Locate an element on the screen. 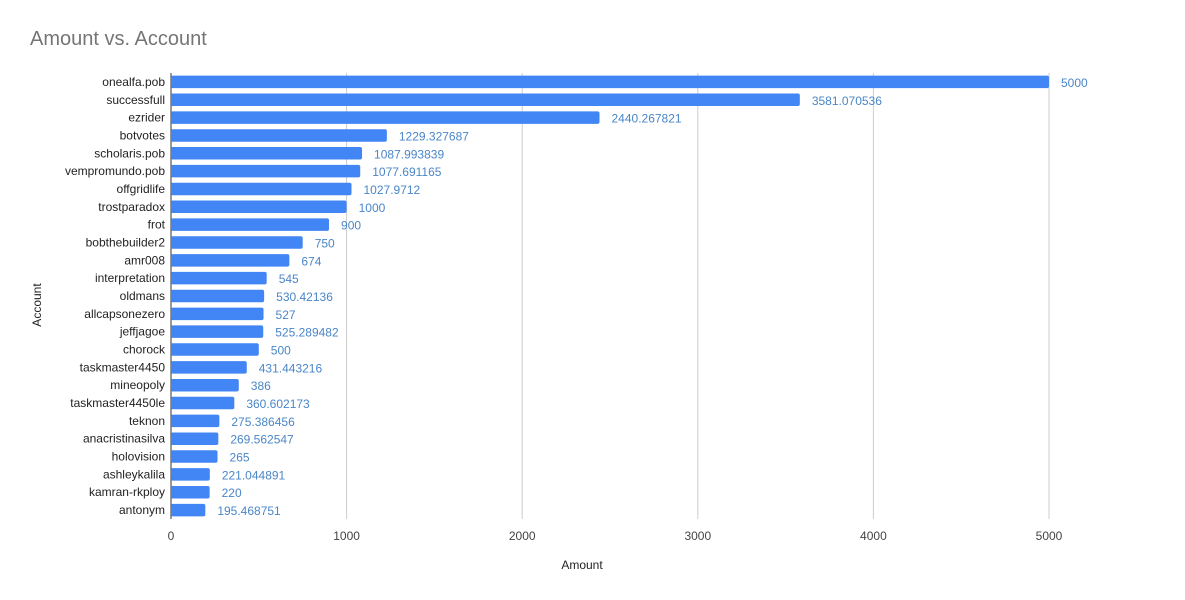 The image size is (1185, 600). data-label: 220 is located at coordinates (232, 493).